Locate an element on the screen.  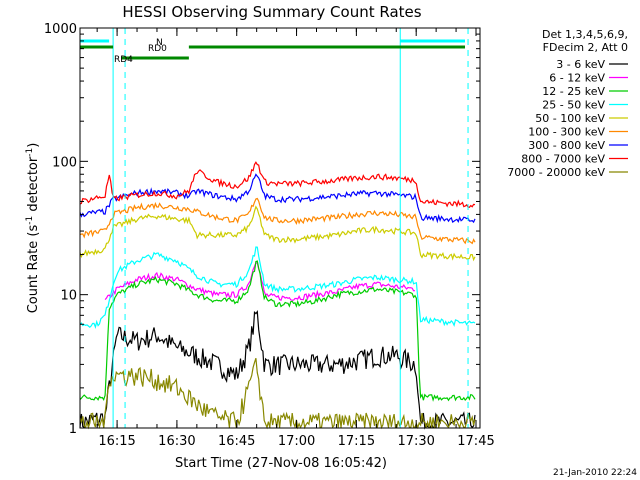
x-tick-label: 17:00 is located at coordinates (296, 441).